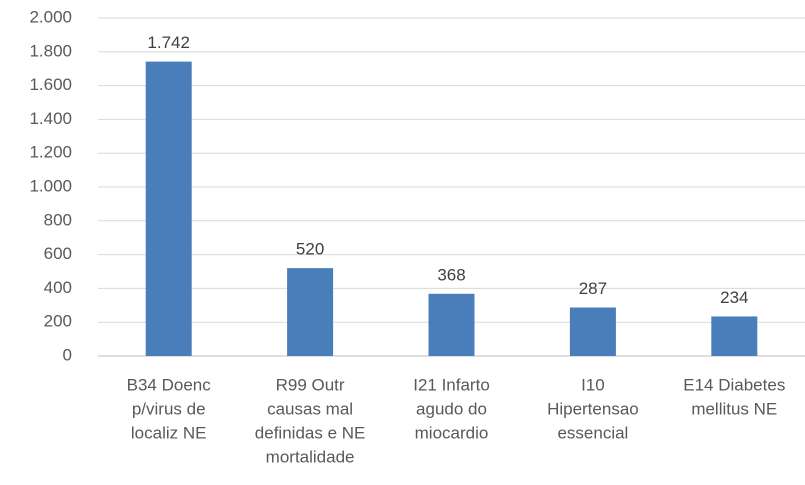 The height and width of the screenshot is (485, 805). Describe the element at coordinates (169, 408) in the screenshot. I see `x-tick-label: p/virus de` at that location.